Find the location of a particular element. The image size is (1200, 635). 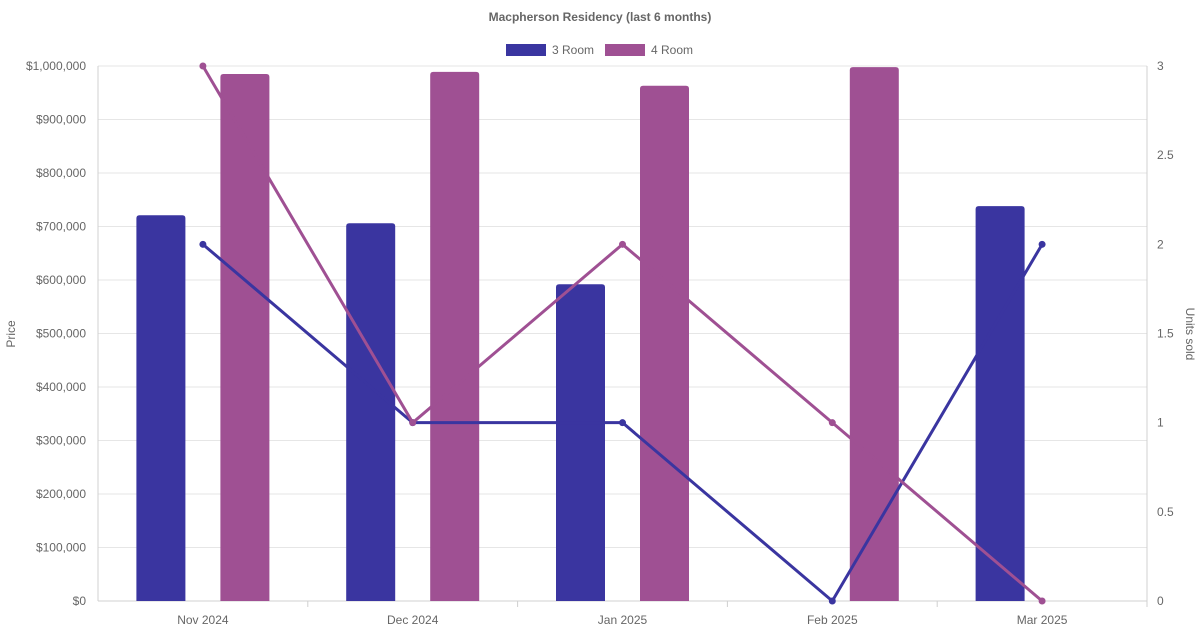

y2-tick-label: 2 is located at coordinates (1160, 244).